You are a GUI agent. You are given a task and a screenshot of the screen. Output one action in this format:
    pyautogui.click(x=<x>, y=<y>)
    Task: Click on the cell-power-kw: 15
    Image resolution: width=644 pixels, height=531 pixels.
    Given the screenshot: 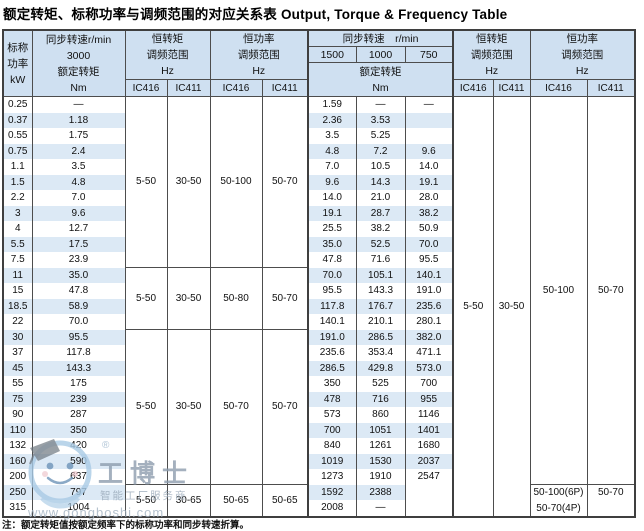 What is the action you would take?
    pyautogui.click(x=17, y=291)
    